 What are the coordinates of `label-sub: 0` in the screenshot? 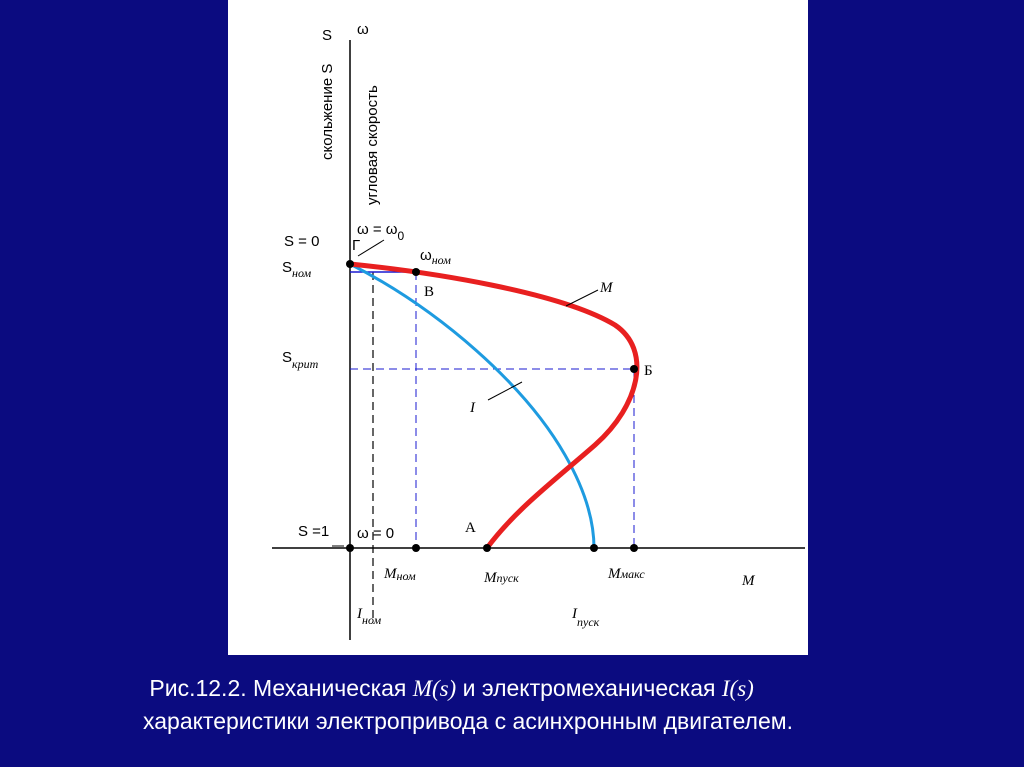 It's located at (401, 236).